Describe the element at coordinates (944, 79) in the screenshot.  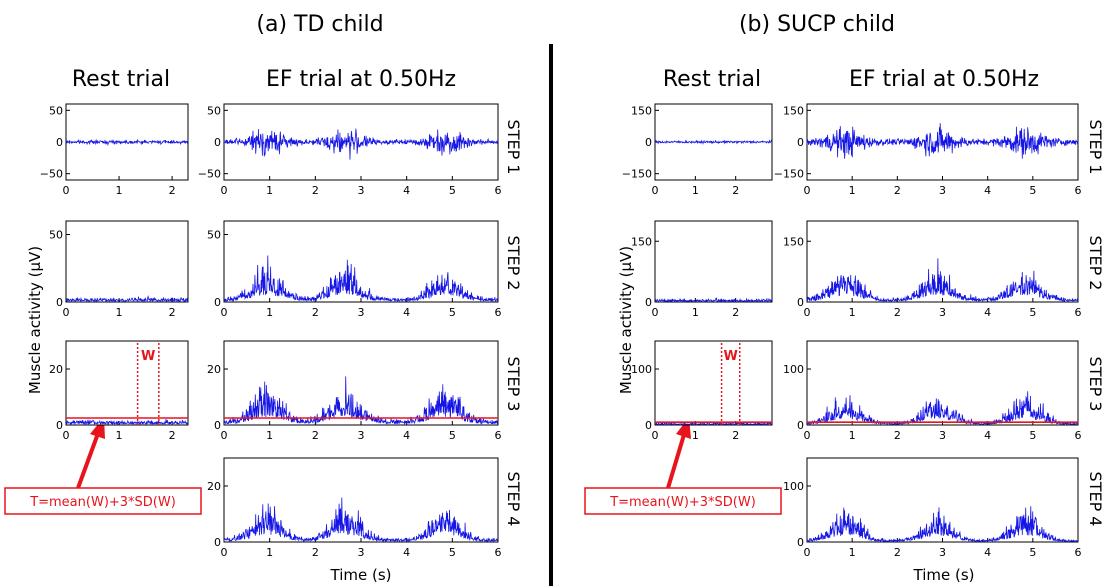
I see `panel-b-ef-title: EF trial at 0.50Hz` at that location.